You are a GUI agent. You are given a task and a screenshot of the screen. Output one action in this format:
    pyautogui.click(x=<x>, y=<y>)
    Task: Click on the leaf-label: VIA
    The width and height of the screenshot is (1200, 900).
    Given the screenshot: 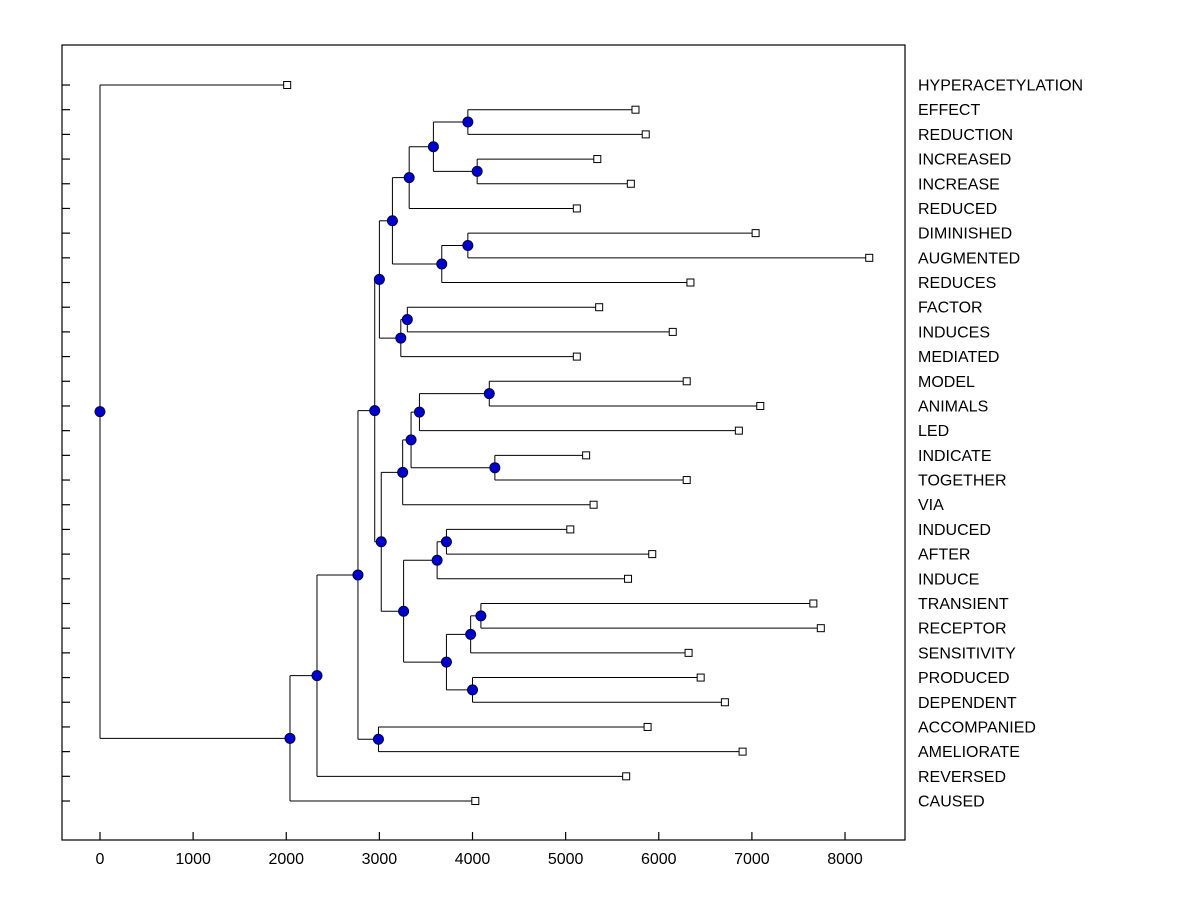 What is the action you would take?
    pyautogui.click(x=931, y=505)
    